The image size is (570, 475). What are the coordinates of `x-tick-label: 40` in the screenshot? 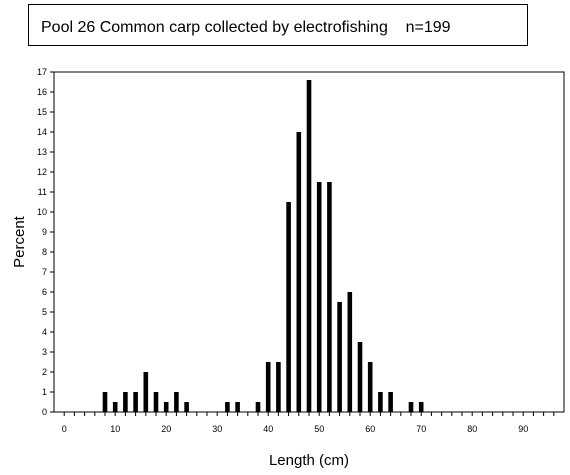 It's located at (268, 429).